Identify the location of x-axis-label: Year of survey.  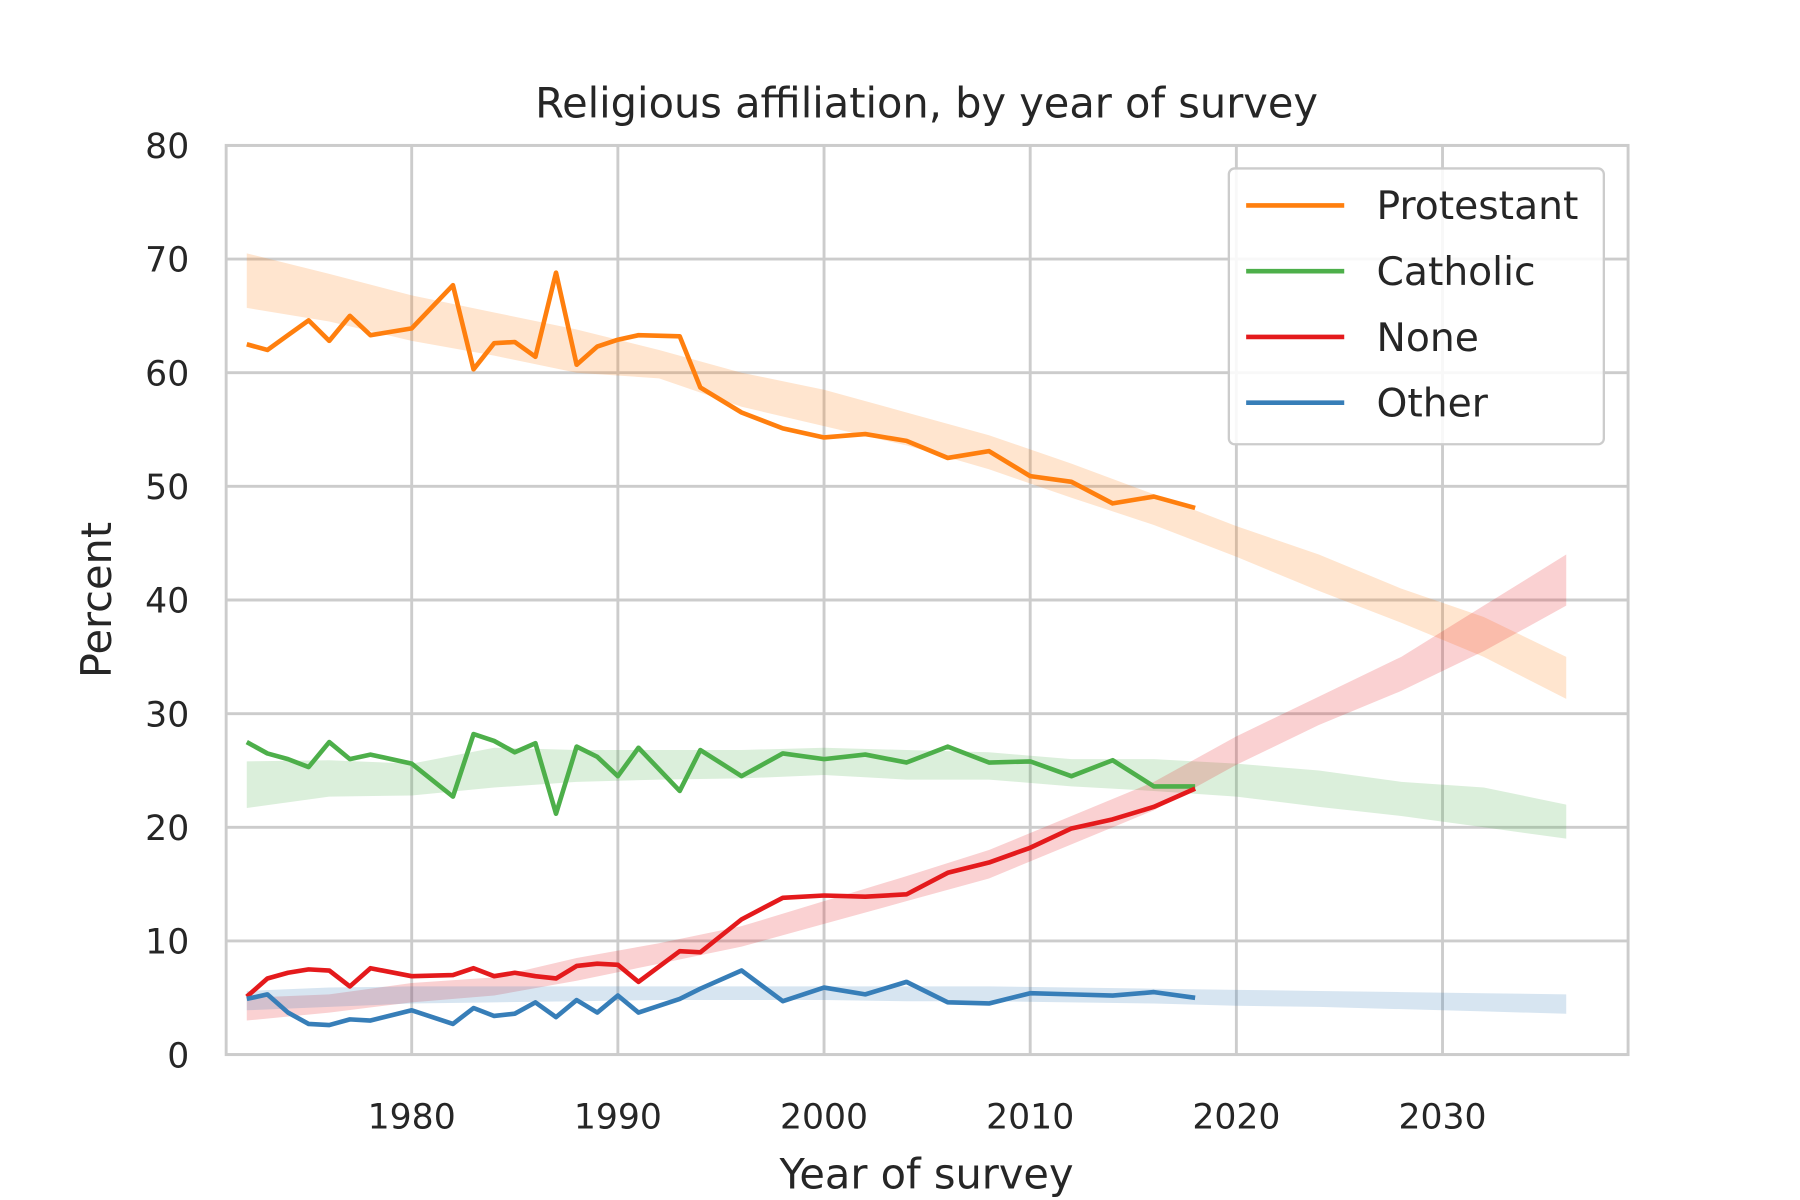
(926, 1173).